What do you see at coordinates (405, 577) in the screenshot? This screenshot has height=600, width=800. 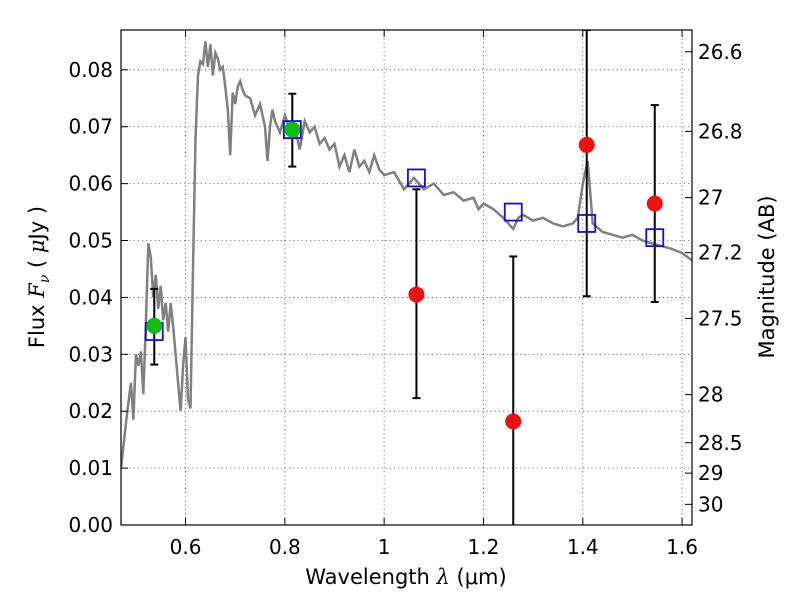 I see `x-axis-label: Wavelength λ (μm)` at bounding box center [405, 577].